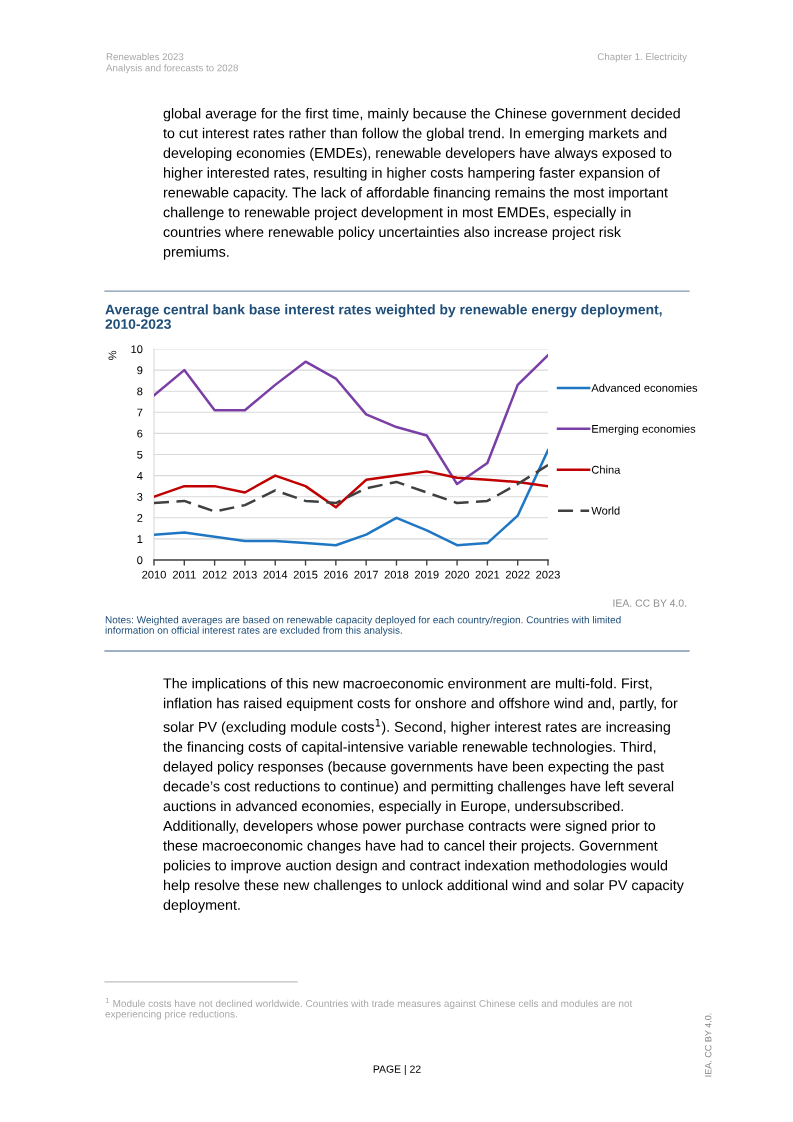  I want to click on x-tick-label: 2011, so click(184, 574).